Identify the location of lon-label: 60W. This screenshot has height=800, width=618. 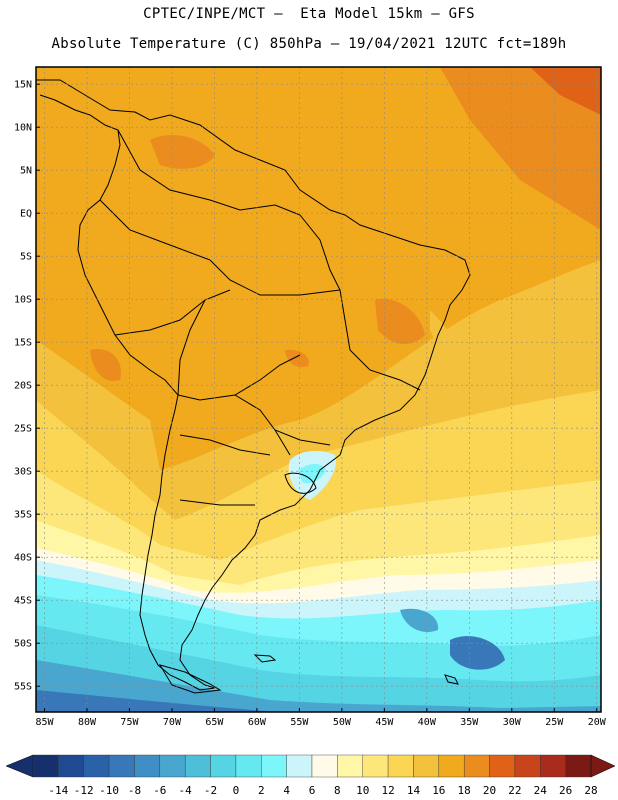
(257, 722).